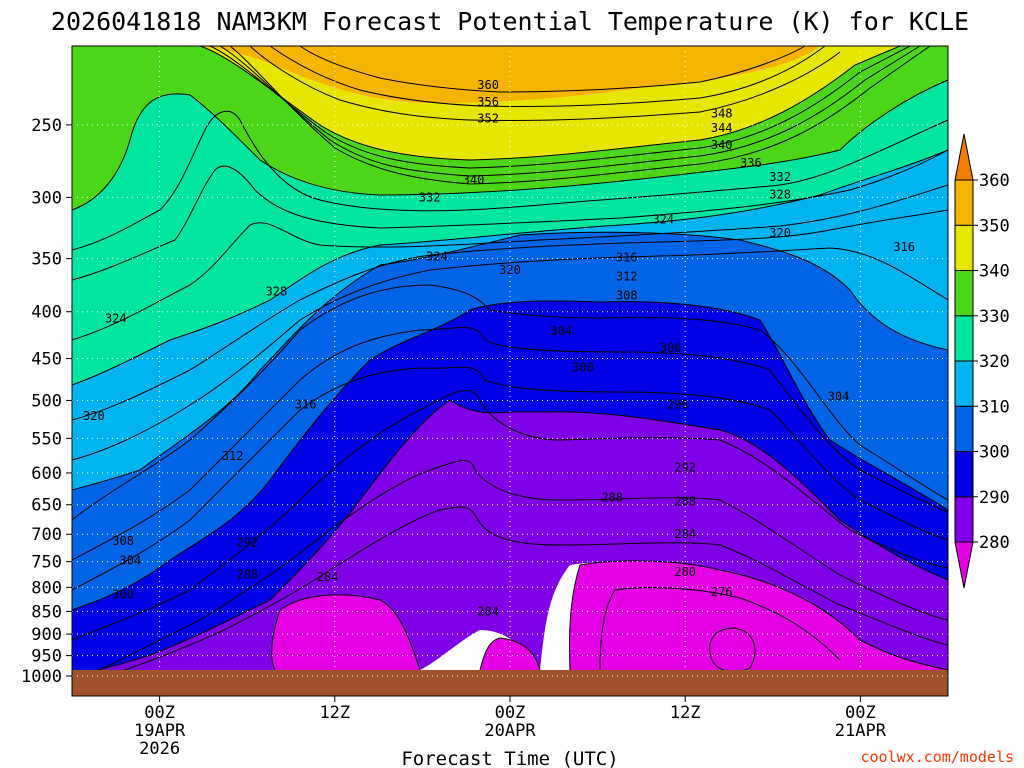 Image resolution: width=1024 pixels, height=768 pixels. Describe the element at coordinates (46, 563) in the screenshot. I see `y-tick-label: 750` at that location.